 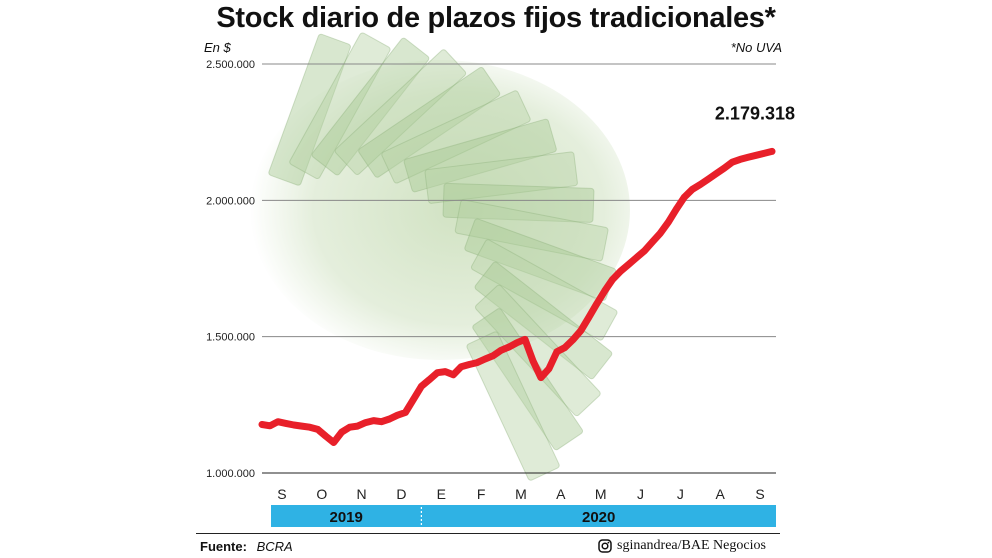 I want to click on y-tick-label: 2.000.000, so click(x=230, y=201).